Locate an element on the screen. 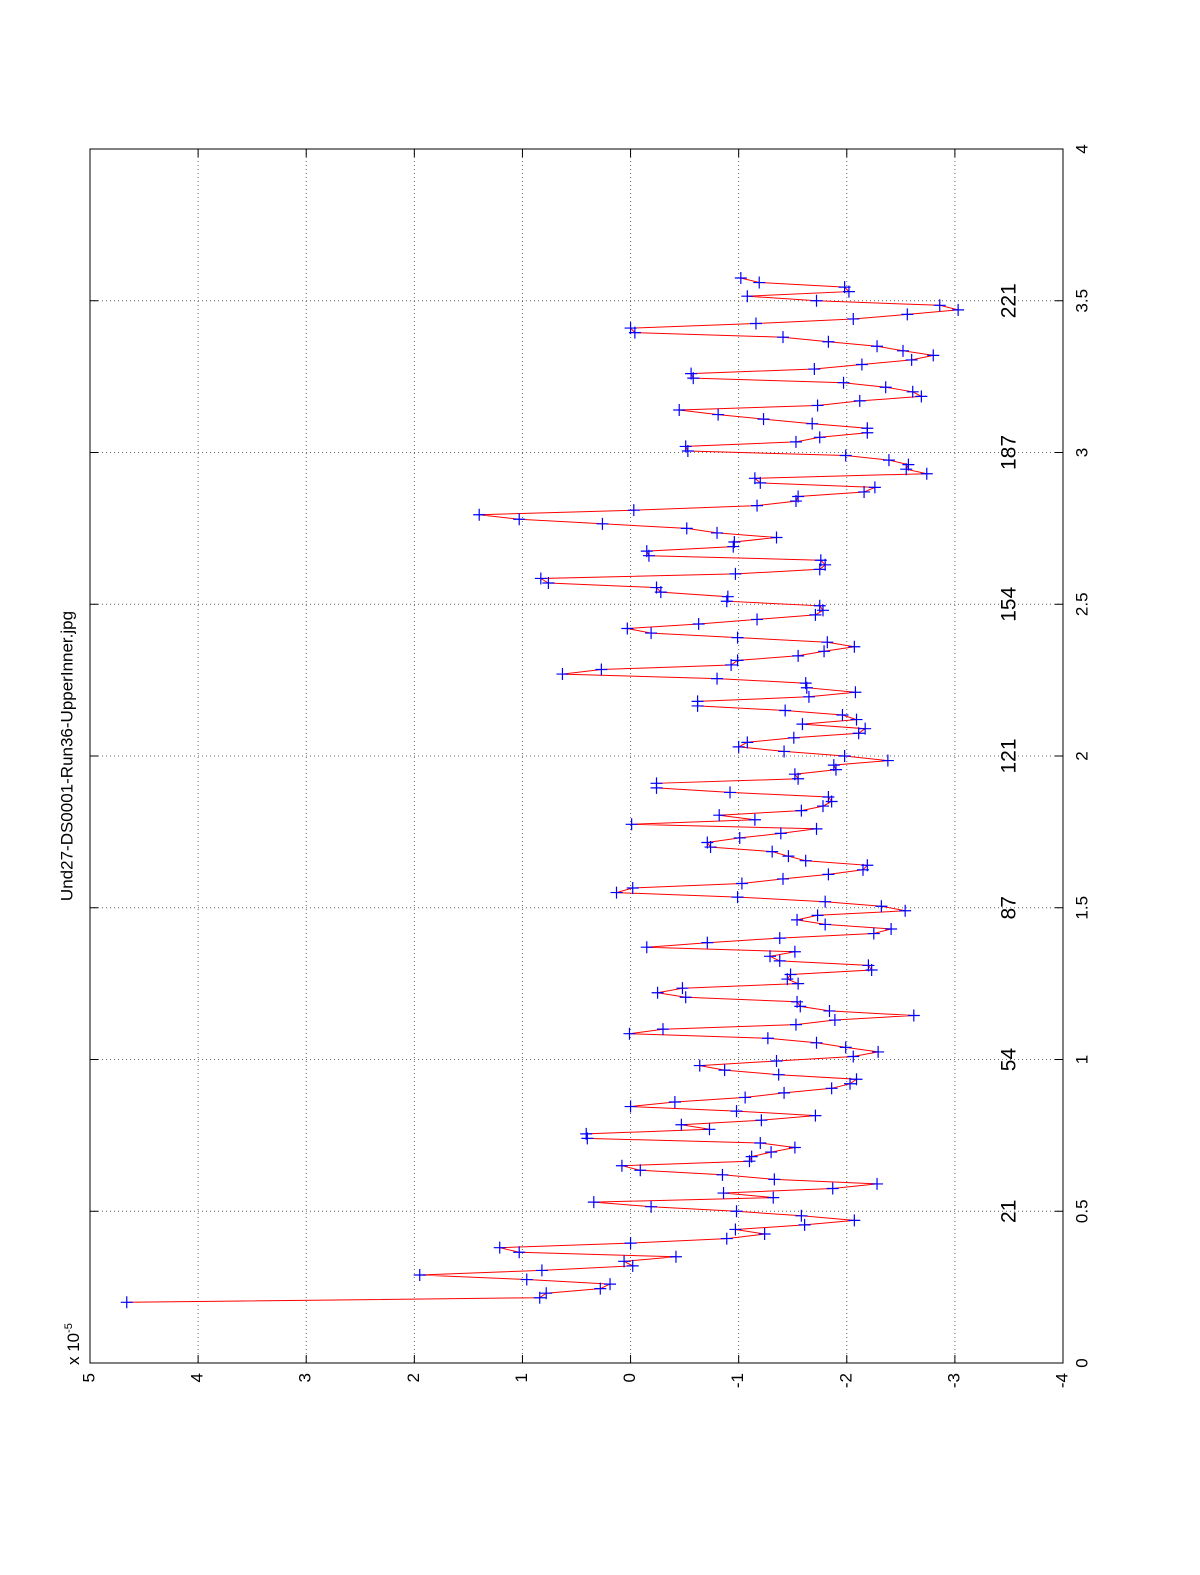 The image size is (1200, 1575). x-tick-label: 3 is located at coordinates (1081, 452).